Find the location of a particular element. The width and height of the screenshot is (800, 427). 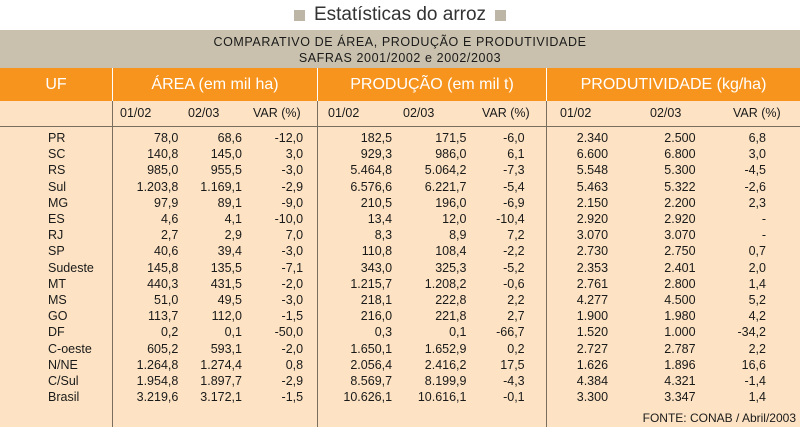

cell-uf: DF is located at coordinates (56, 332).